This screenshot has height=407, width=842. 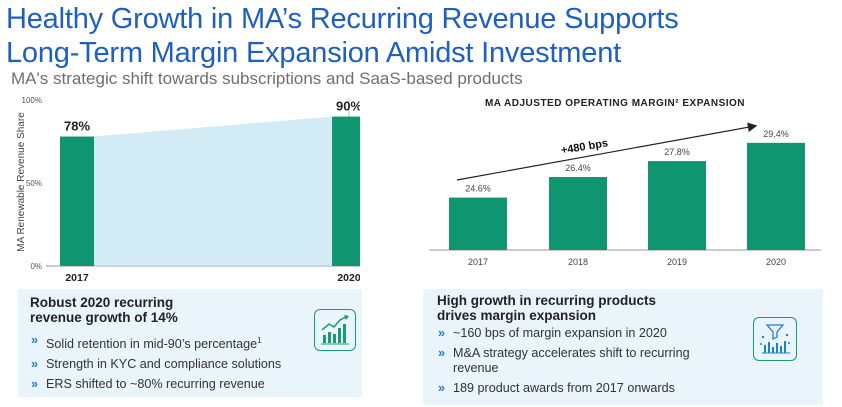 What do you see at coordinates (335, 330) in the screenshot?
I see `growth-chart-icon` at bounding box center [335, 330].